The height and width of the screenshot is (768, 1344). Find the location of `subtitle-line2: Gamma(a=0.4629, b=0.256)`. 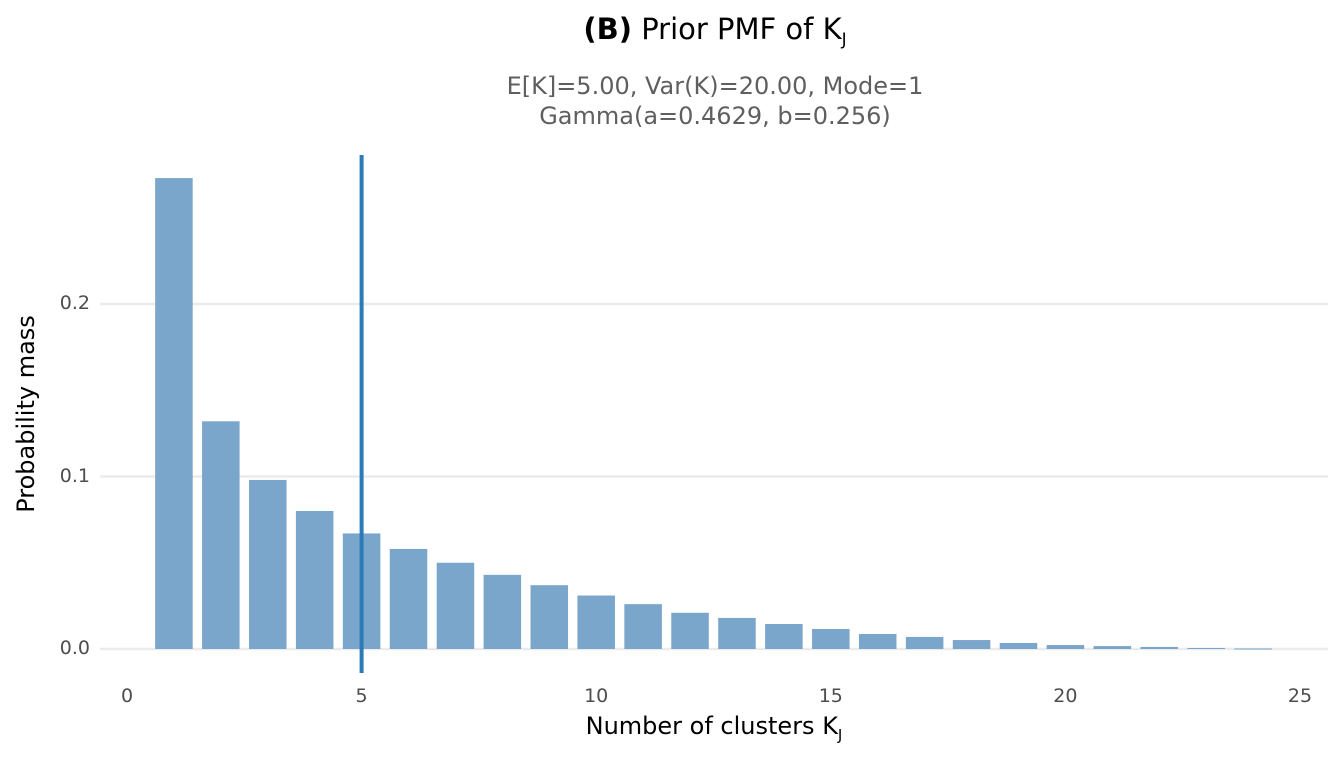

subtitle-line2: Gamma(a=0.4629, b=0.256) is located at coordinates (715, 116).